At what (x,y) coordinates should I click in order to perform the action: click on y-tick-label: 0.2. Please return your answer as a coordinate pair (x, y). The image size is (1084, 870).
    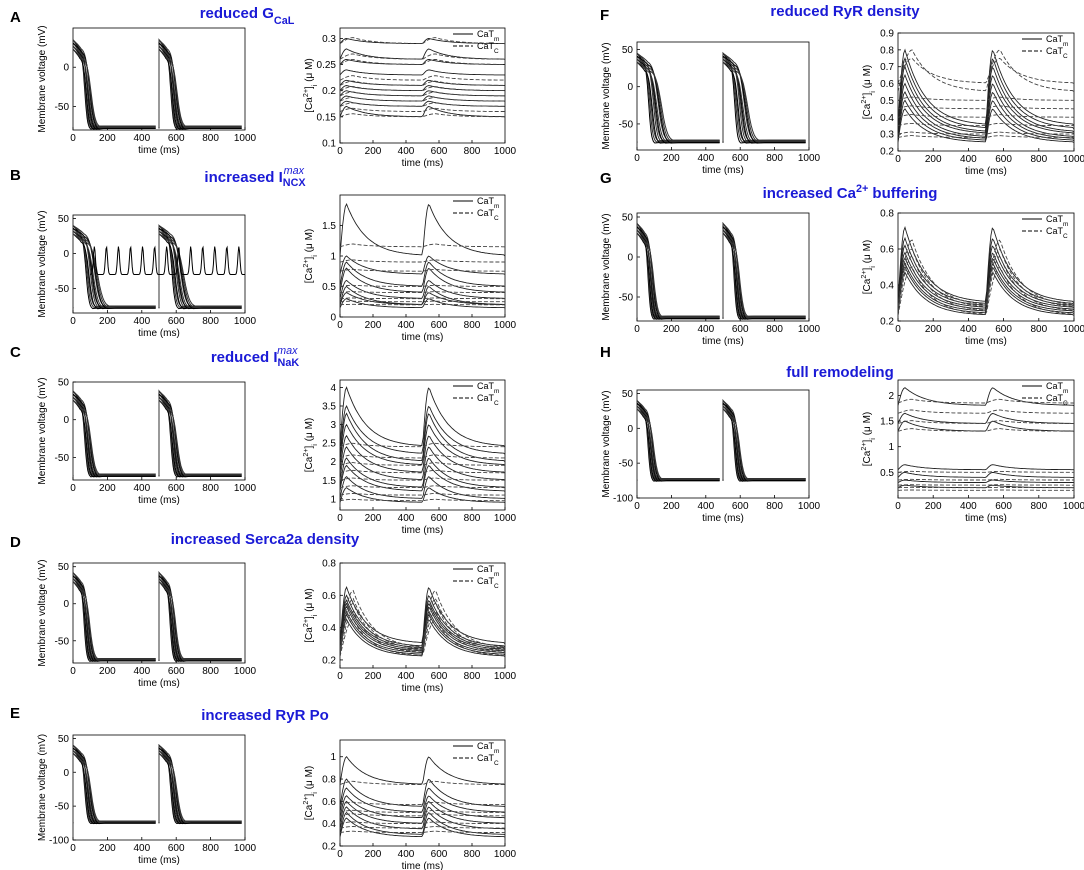
    Looking at the image, I should click on (329, 847).